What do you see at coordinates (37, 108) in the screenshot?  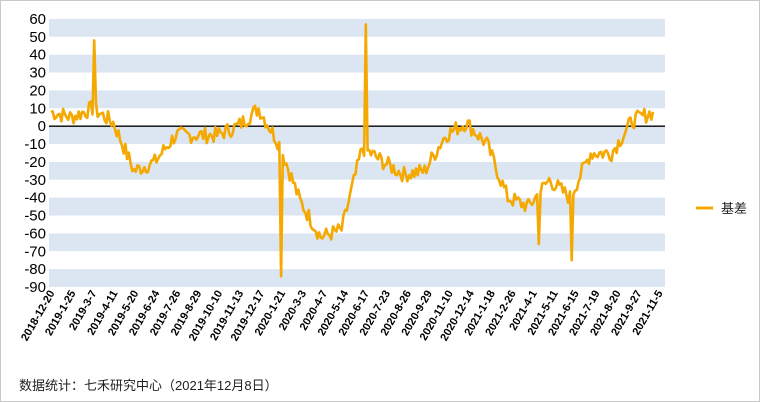 I see `y-tick-label: 10` at bounding box center [37, 108].